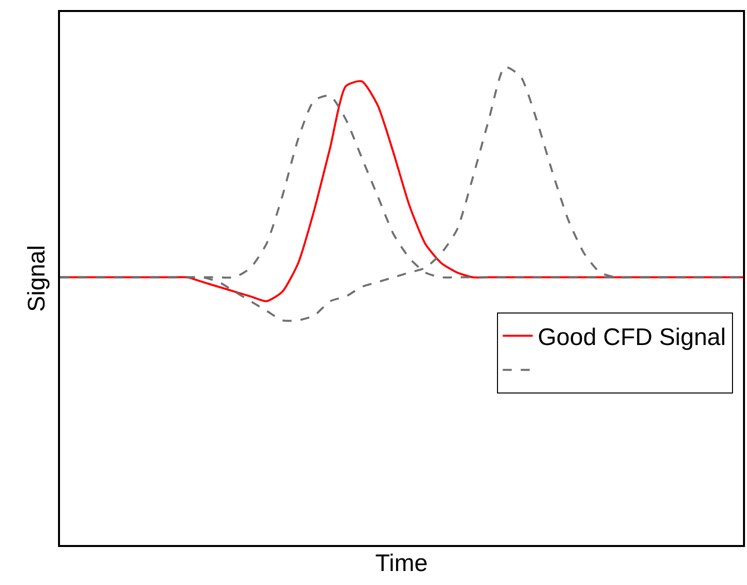 The image size is (747, 585). What do you see at coordinates (401, 563) in the screenshot?
I see `x-axis-title: Time` at bounding box center [401, 563].